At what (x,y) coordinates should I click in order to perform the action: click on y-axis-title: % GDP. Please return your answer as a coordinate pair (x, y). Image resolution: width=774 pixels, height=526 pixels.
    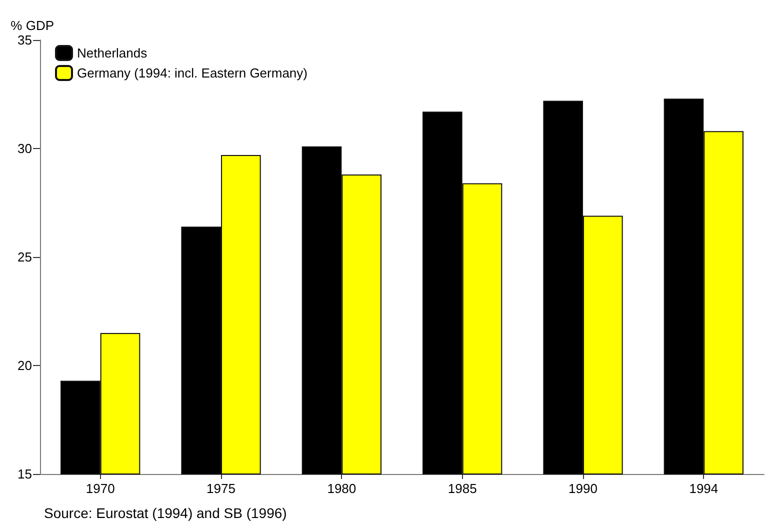
    Looking at the image, I should click on (32, 25).